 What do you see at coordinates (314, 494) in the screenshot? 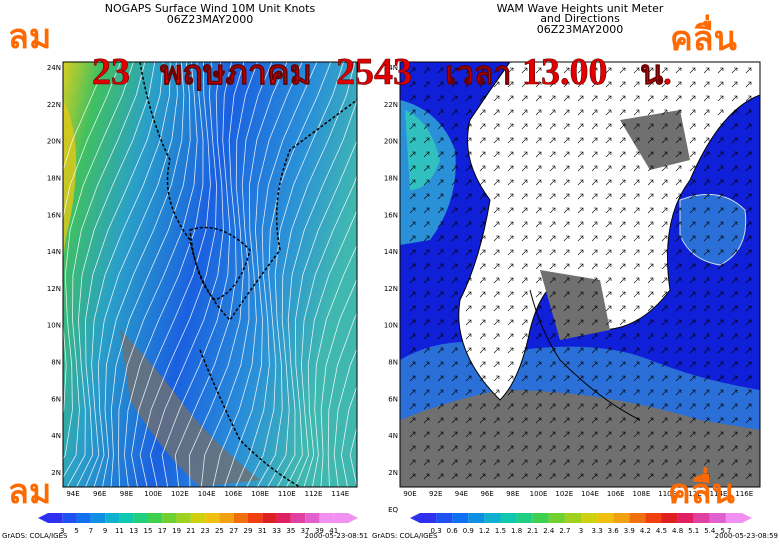
I see `lon-label: 112E` at bounding box center [314, 494].